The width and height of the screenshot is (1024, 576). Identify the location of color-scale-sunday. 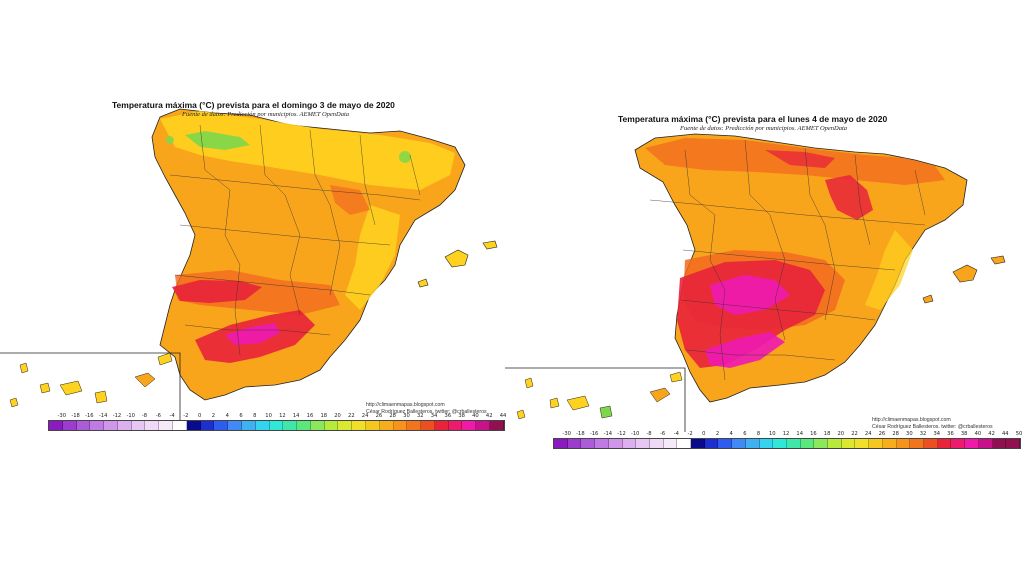
(276, 425).